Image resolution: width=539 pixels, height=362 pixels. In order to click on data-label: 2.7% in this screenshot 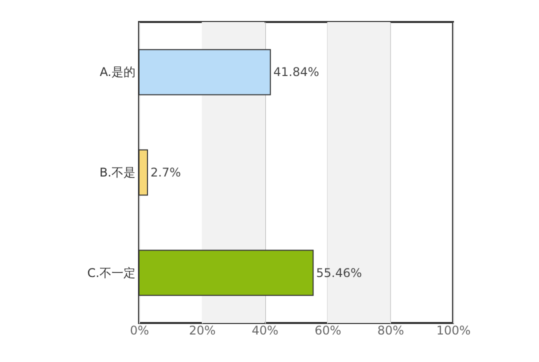, I will do `click(165, 173)`.